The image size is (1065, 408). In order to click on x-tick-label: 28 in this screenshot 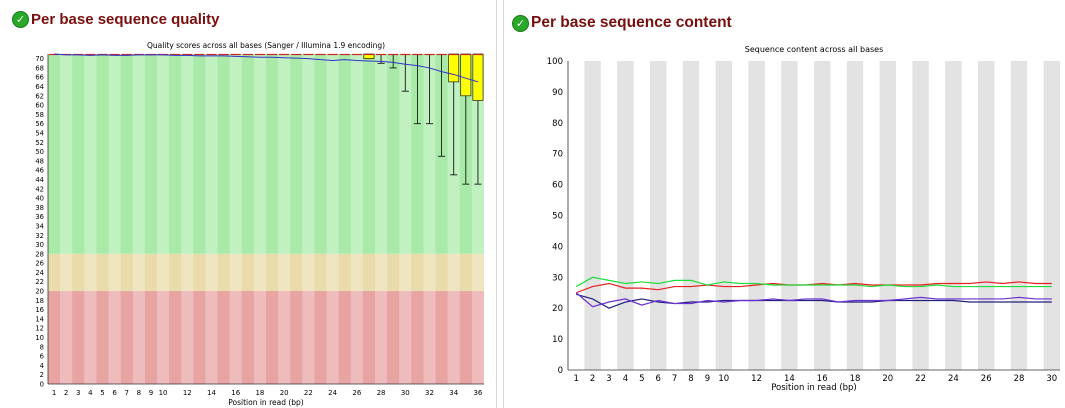, I will do `click(381, 393)`.